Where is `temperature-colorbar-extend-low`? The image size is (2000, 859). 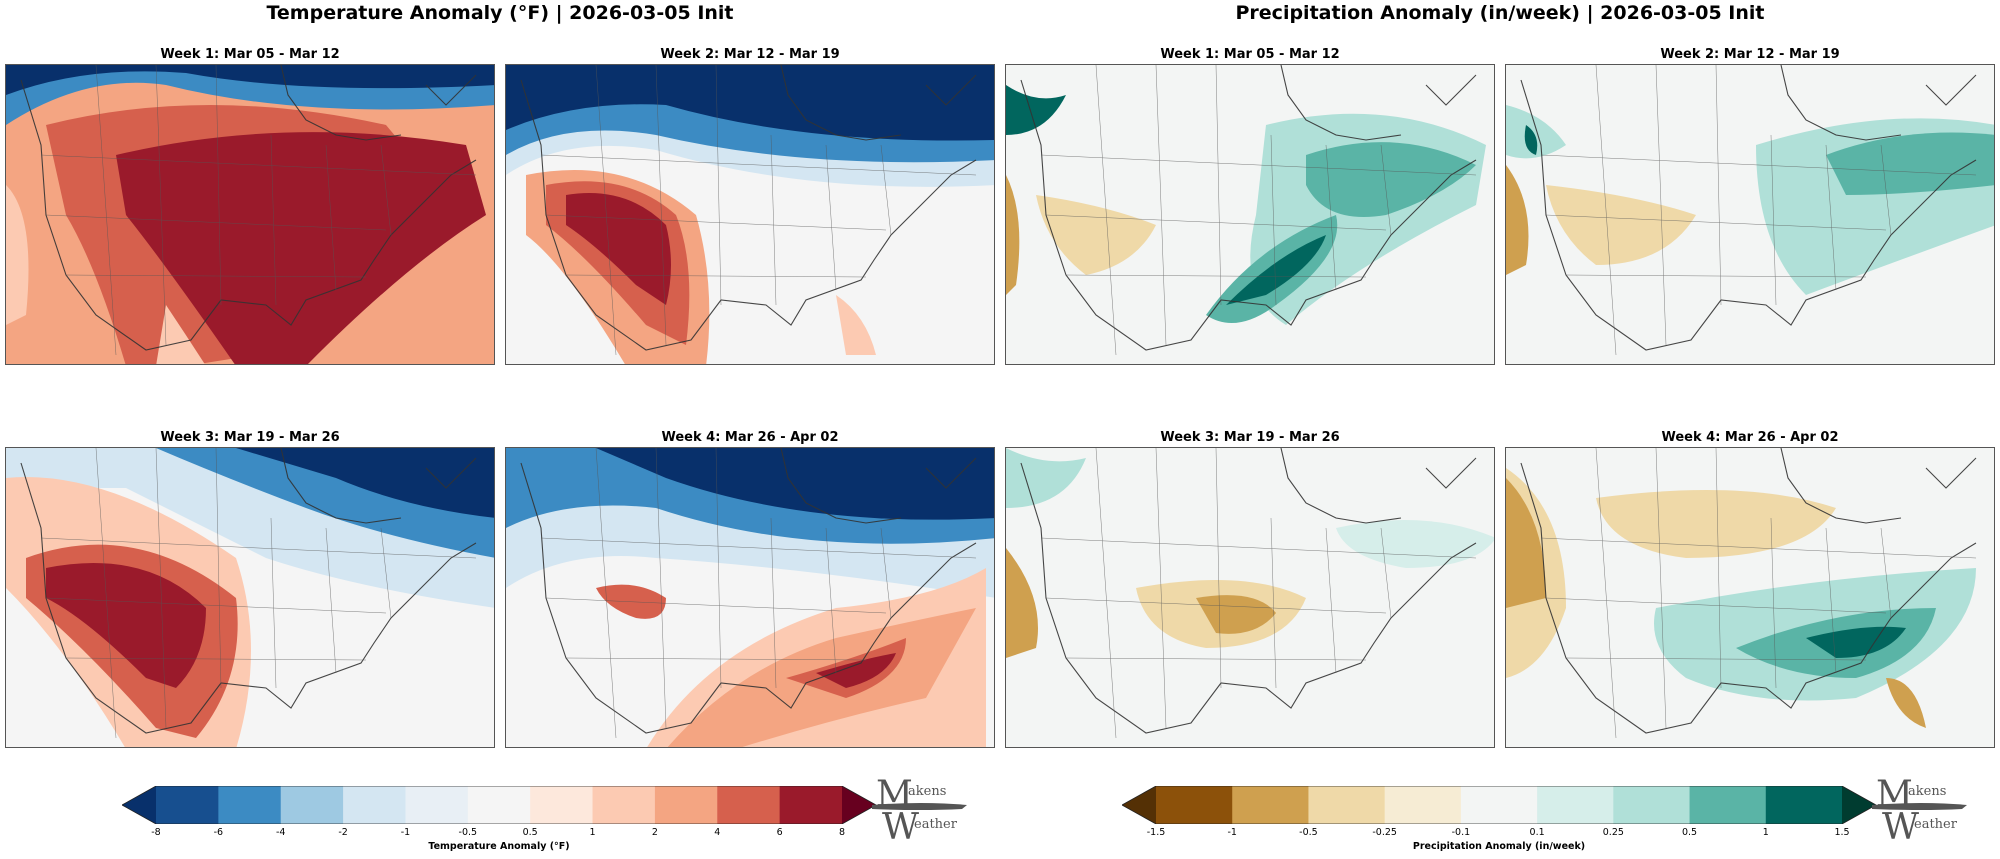 temperature-colorbar-extend-low is located at coordinates (139, 805).